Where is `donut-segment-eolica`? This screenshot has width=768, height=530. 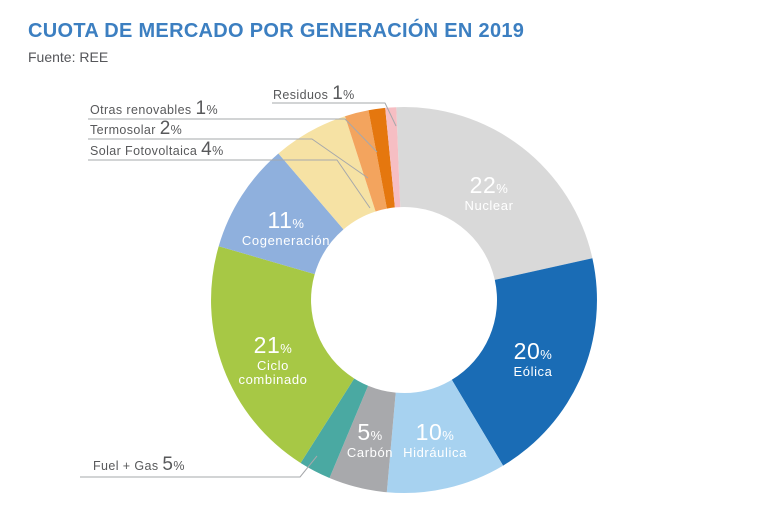
donut-segment-eolica is located at coordinates (524, 362).